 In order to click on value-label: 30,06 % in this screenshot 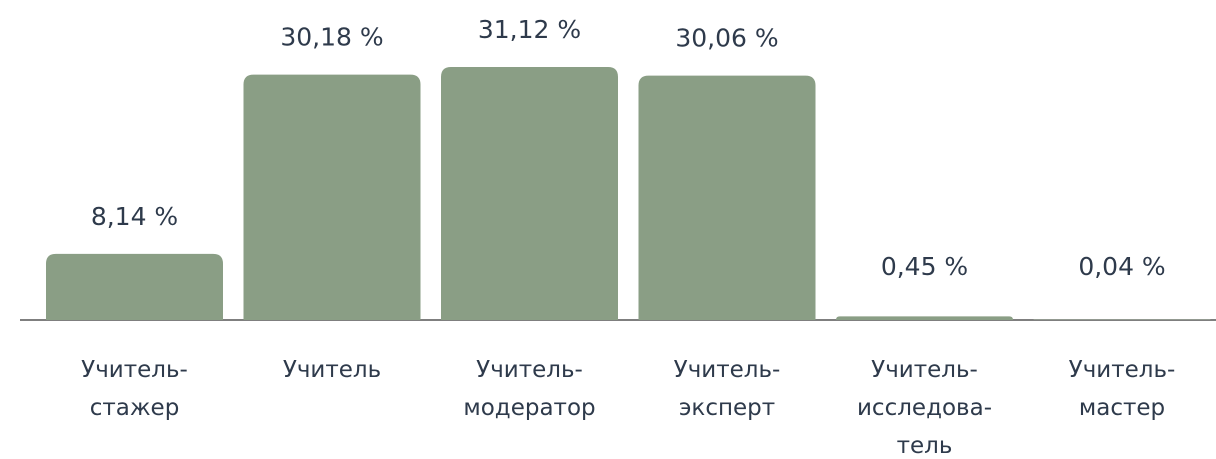, I will do `click(726, 38)`.